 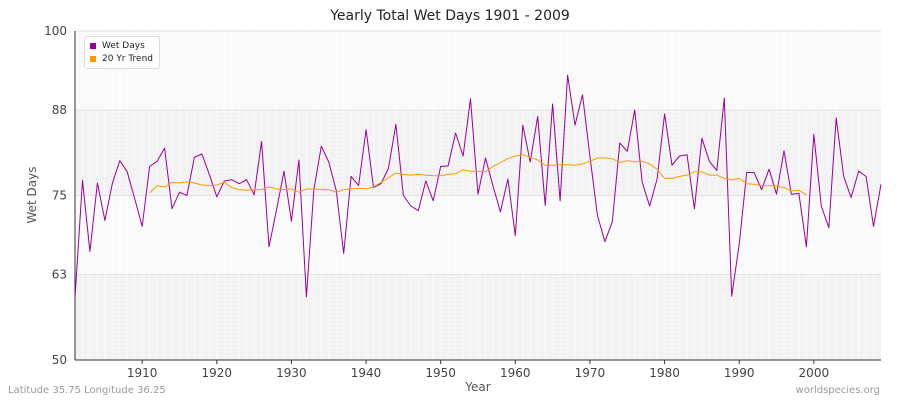 What do you see at coordinates (93, 45) in the screenshot?
I see `legend-swatch-wet-days` at bounding box center [93, 45].